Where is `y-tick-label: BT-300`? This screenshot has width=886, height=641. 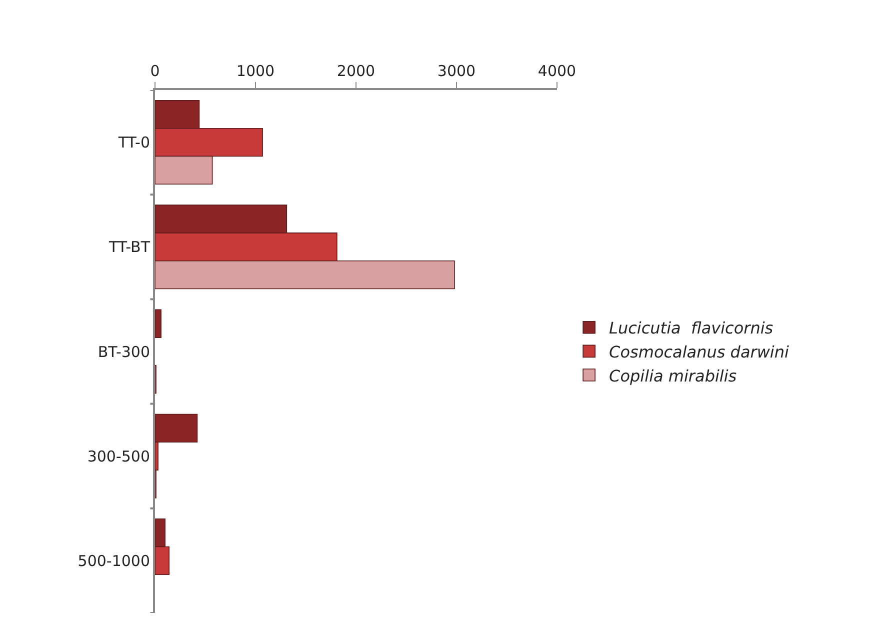
y-tick-label: BT-300 is located at coordinates (124, 351).